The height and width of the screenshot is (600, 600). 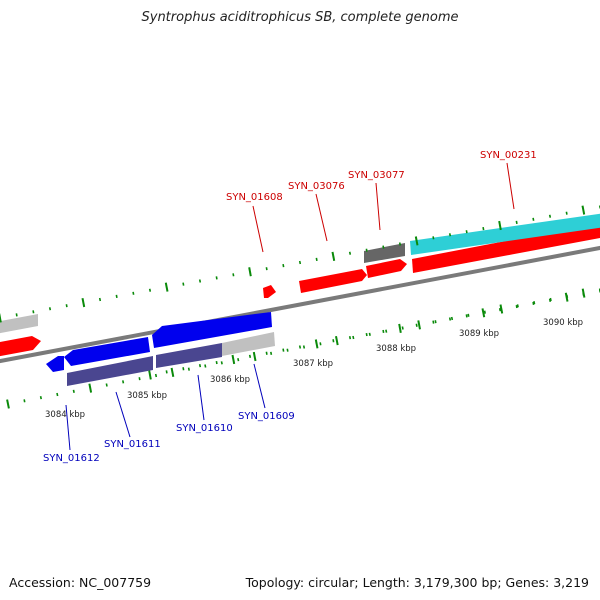 What do you see at coordinates (248, 344) in the screenshot?
I see `gene-syn01609` at bounding box center [248, 344].